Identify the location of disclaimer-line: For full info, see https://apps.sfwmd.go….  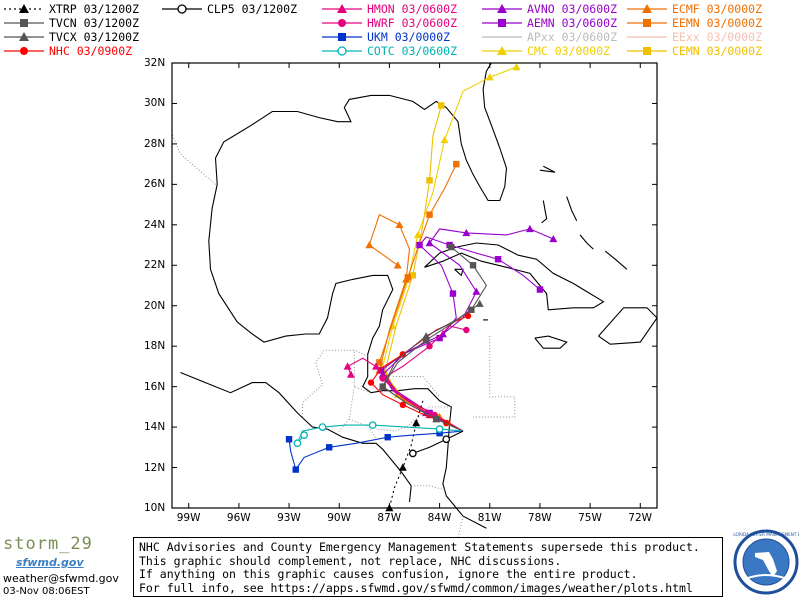
(416, 587).